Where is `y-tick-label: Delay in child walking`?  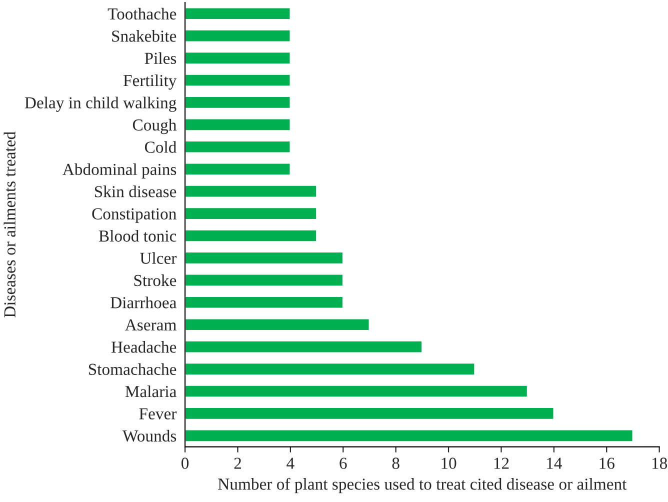 y-tick-label: Delay in child walking is located at coordinates (100, 104).